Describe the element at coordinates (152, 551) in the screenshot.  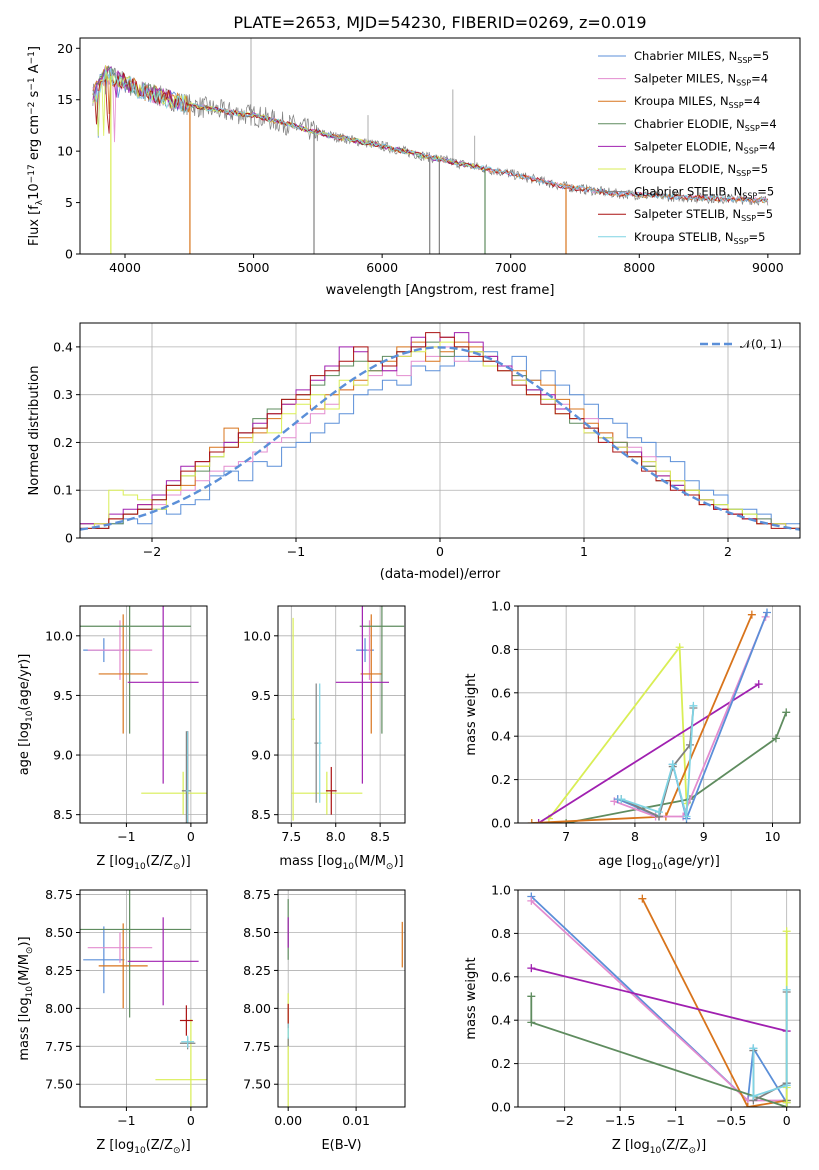
I see `x-tick-label: −2` at that location.